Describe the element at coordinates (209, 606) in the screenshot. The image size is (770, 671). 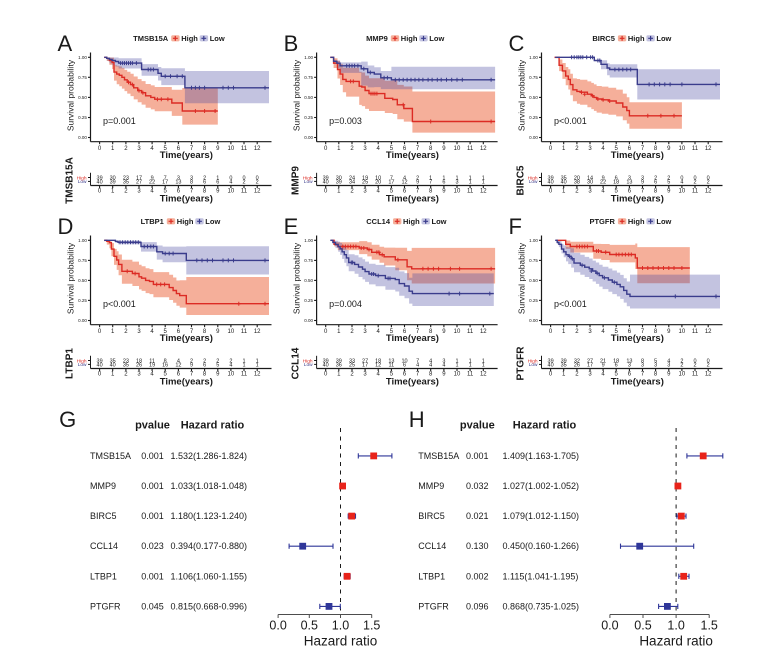
I see `svg-text: 0.815(0.668-0.996)` at that location.